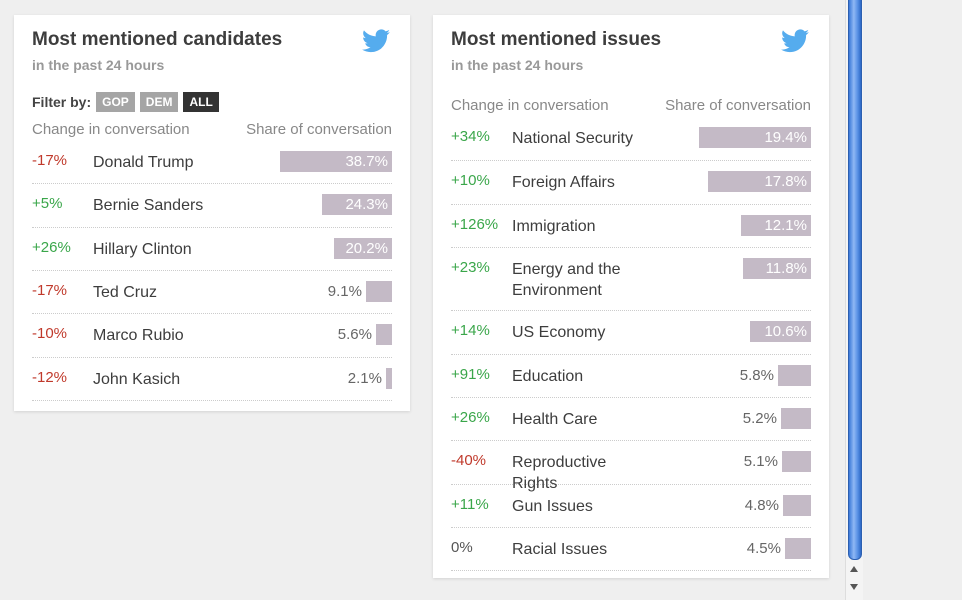 The width and height of the screenshot is (962, 600). I want to click on change-value: +11%, so click(470, 504).